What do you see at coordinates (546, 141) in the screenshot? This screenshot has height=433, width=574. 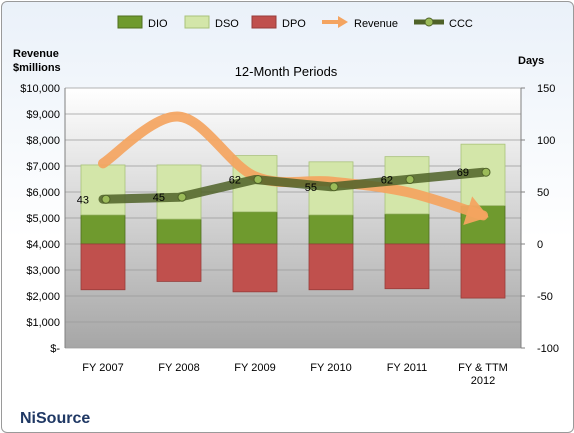 I see `right-tick-label: 100` at bounding box center [546, 141].